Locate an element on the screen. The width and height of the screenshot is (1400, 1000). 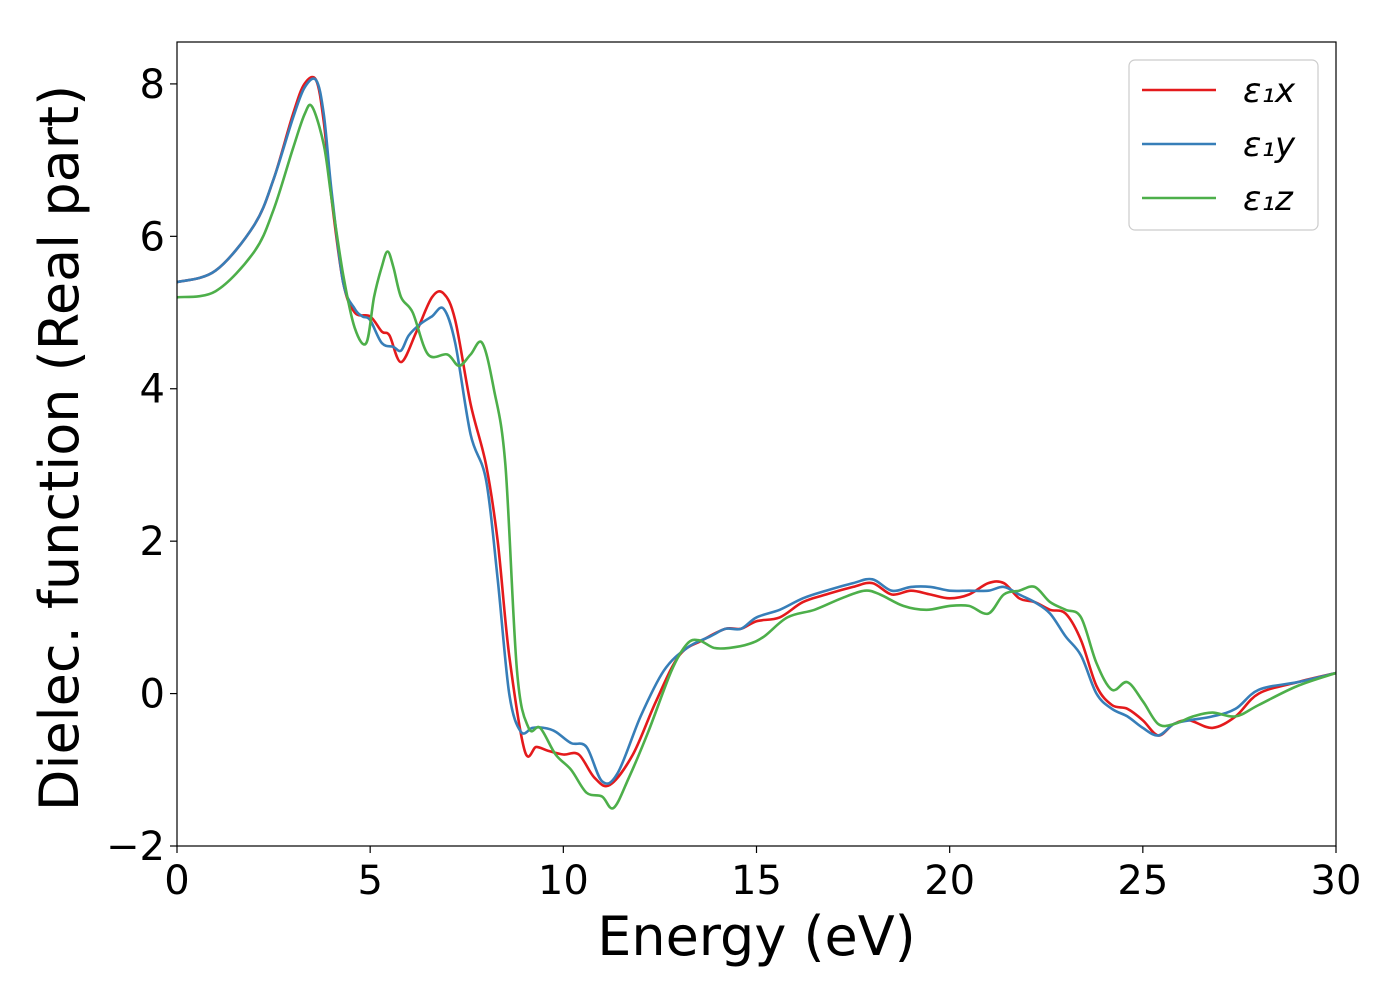
y-axis-label: Dielec. function (Real part) is located at coordinates (59, 448).